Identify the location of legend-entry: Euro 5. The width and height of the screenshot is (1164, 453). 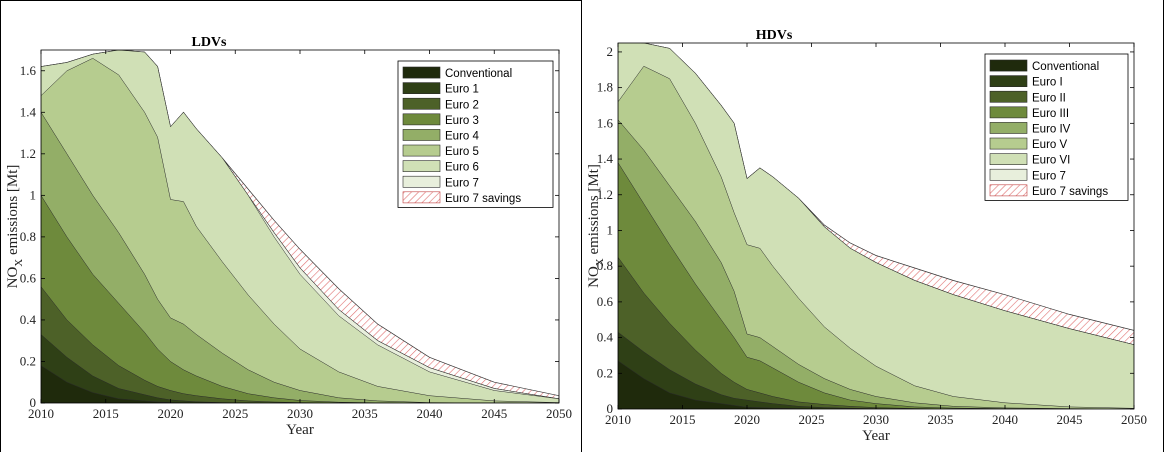
(462, 152).